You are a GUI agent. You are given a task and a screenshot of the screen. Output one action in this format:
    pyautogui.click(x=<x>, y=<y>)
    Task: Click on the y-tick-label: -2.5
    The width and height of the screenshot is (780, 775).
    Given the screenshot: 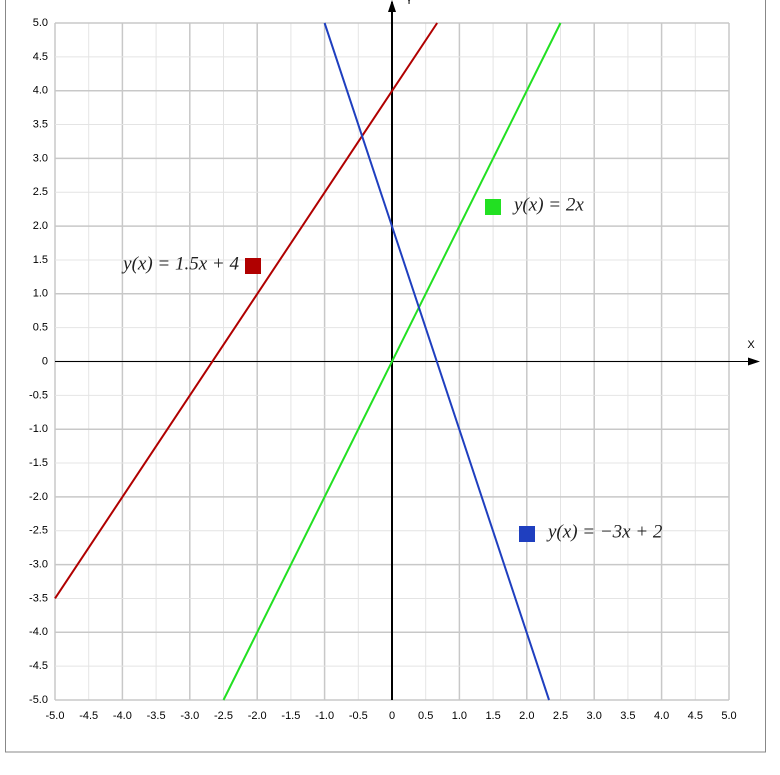 What is the action you would take?
    pyautogui.click(x=38, y=531)
    